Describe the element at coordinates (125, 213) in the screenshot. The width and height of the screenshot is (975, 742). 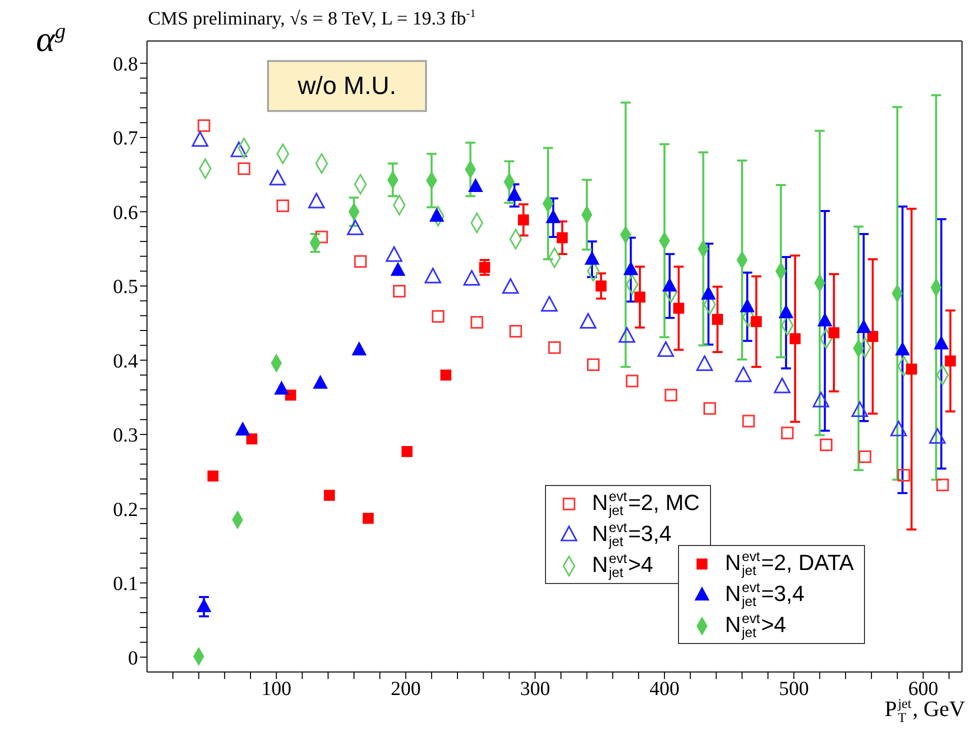
I see `y-tick-label: 0.6` at that location.